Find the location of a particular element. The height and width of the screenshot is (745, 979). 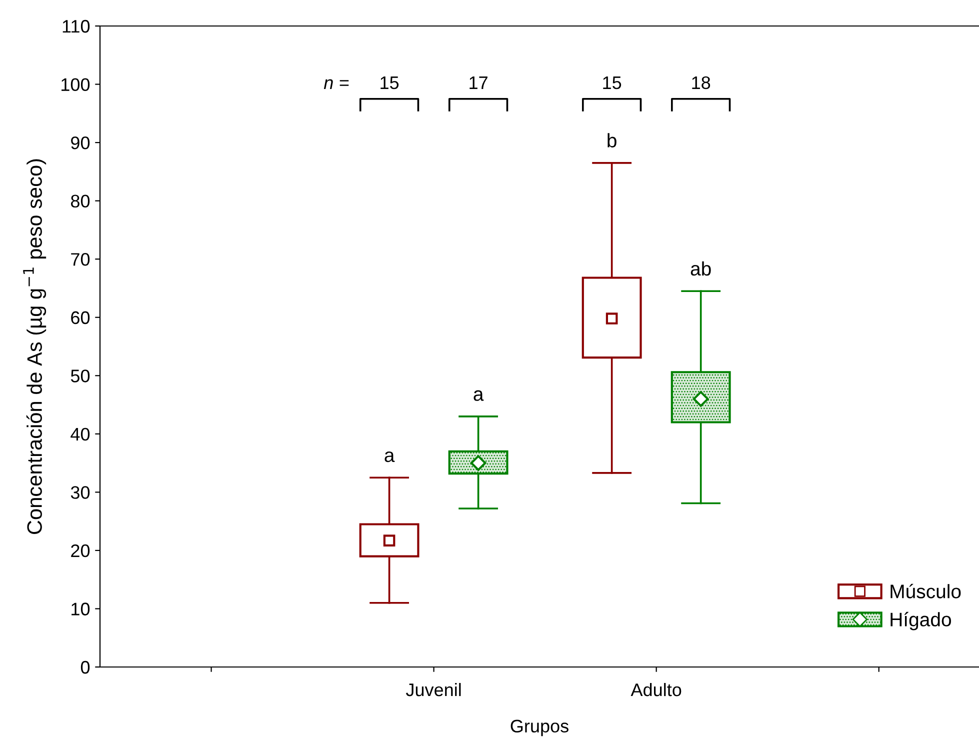

x-tick-label: Adulto is located at coordinates (656, 689).